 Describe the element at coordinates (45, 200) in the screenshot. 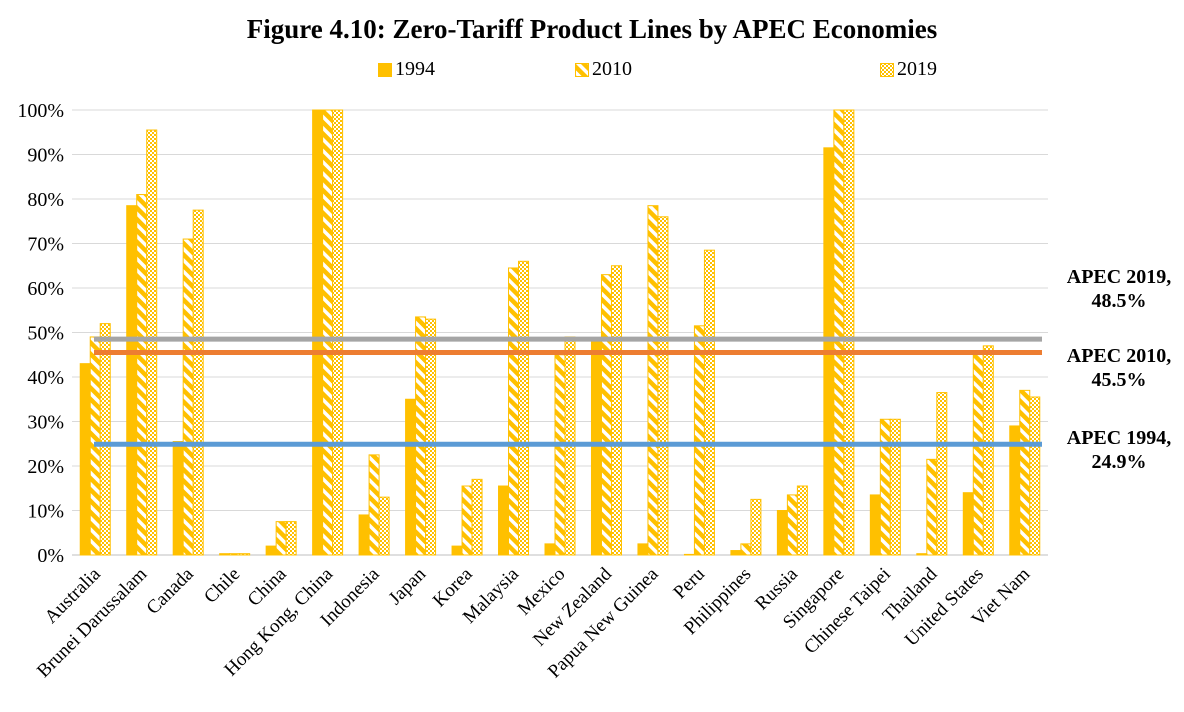

I see `y-tick-label: 80%` at that location.